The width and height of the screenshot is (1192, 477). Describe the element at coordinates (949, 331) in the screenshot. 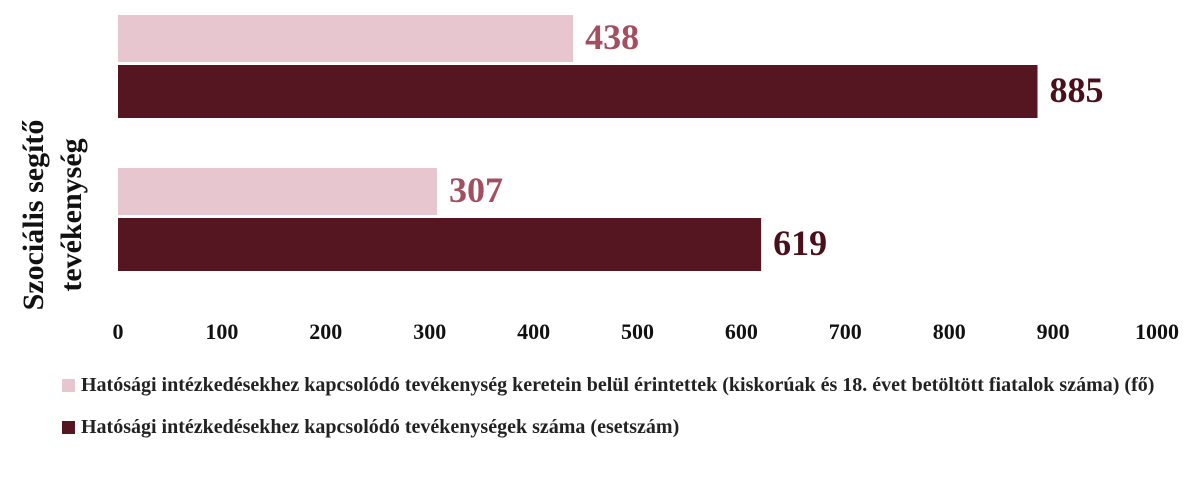

I see `x-tick-label: 800` at that location.